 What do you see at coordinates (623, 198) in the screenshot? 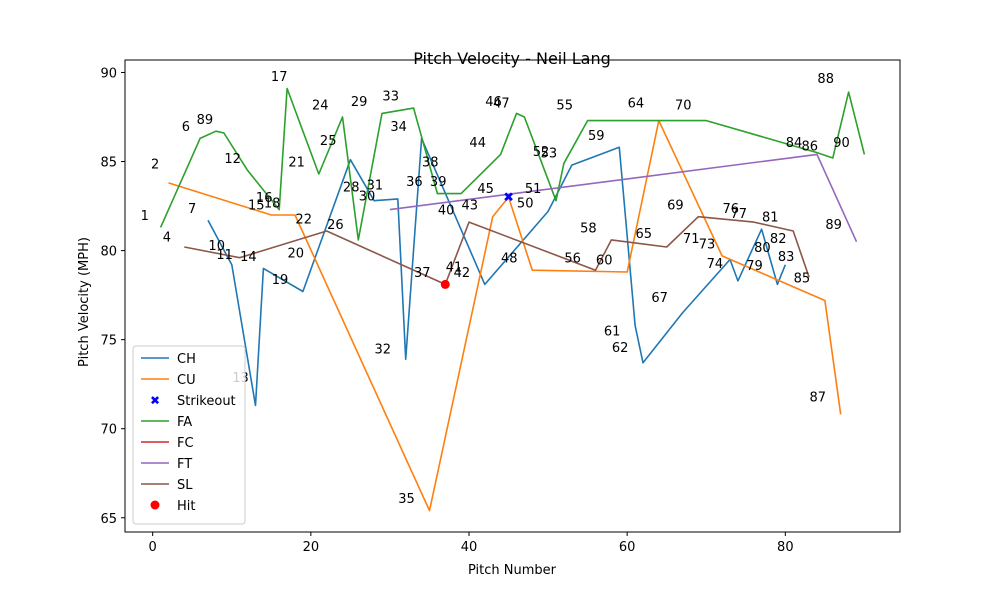
I see `series-line-ft` at bounding box center [623, 198].